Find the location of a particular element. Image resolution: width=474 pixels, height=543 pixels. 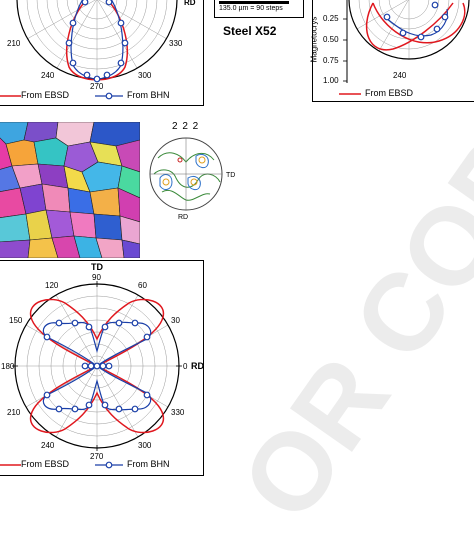

angle-label: 150 is located at coordinates (16, 320).